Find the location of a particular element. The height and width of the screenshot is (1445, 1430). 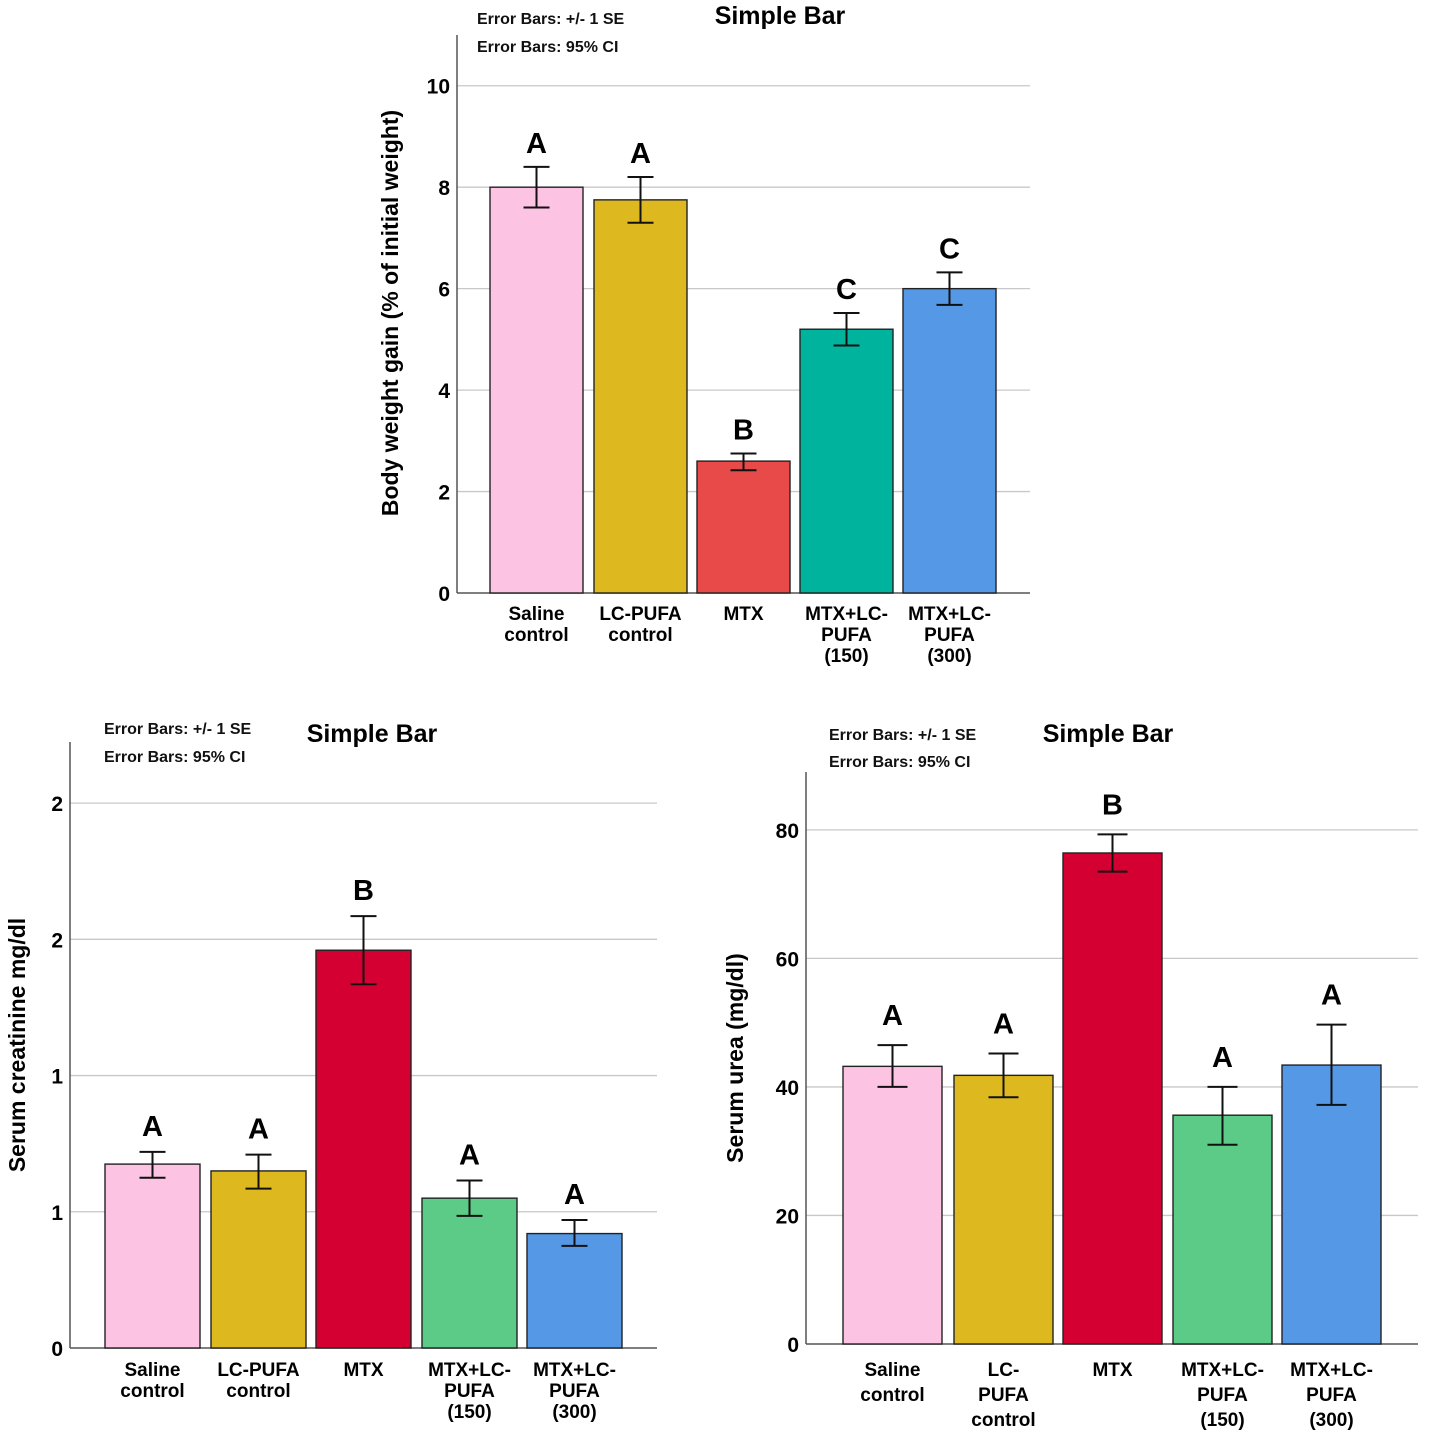

y-axis-label: Serum creatinine mg/dl is located at coordinates (17, 1045).